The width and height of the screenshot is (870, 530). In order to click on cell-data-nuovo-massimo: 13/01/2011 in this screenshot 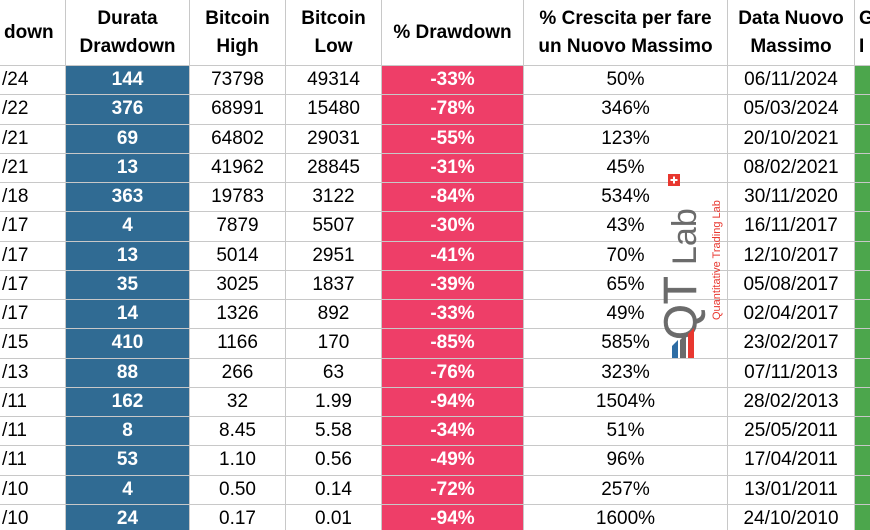, I will do `click(791, 490)`.